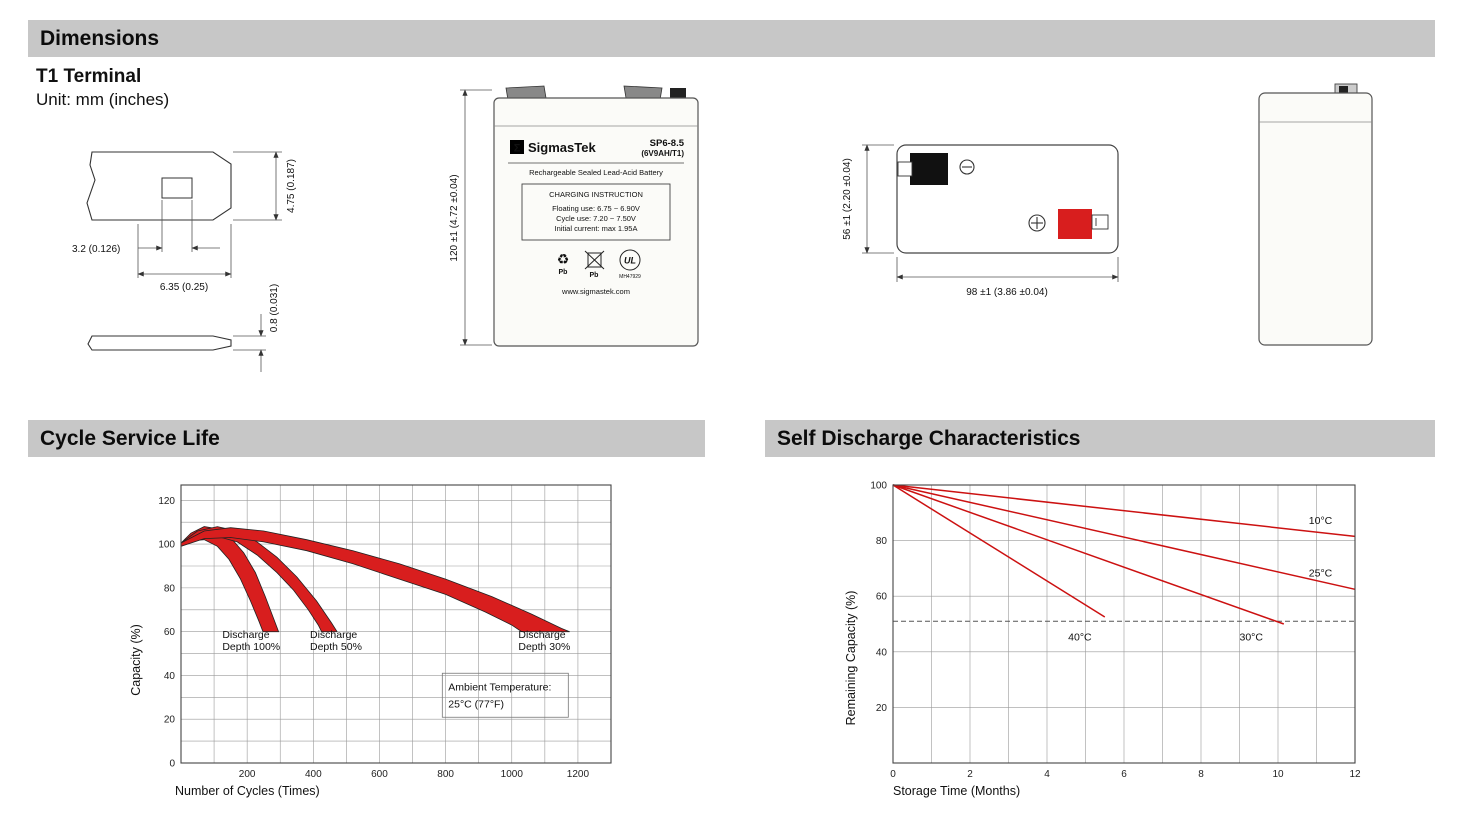 Image resolution: width=1463 pixels, height=827 pixels. I want to click on unit-label: Unit: mm (inches), so click(103, 99).